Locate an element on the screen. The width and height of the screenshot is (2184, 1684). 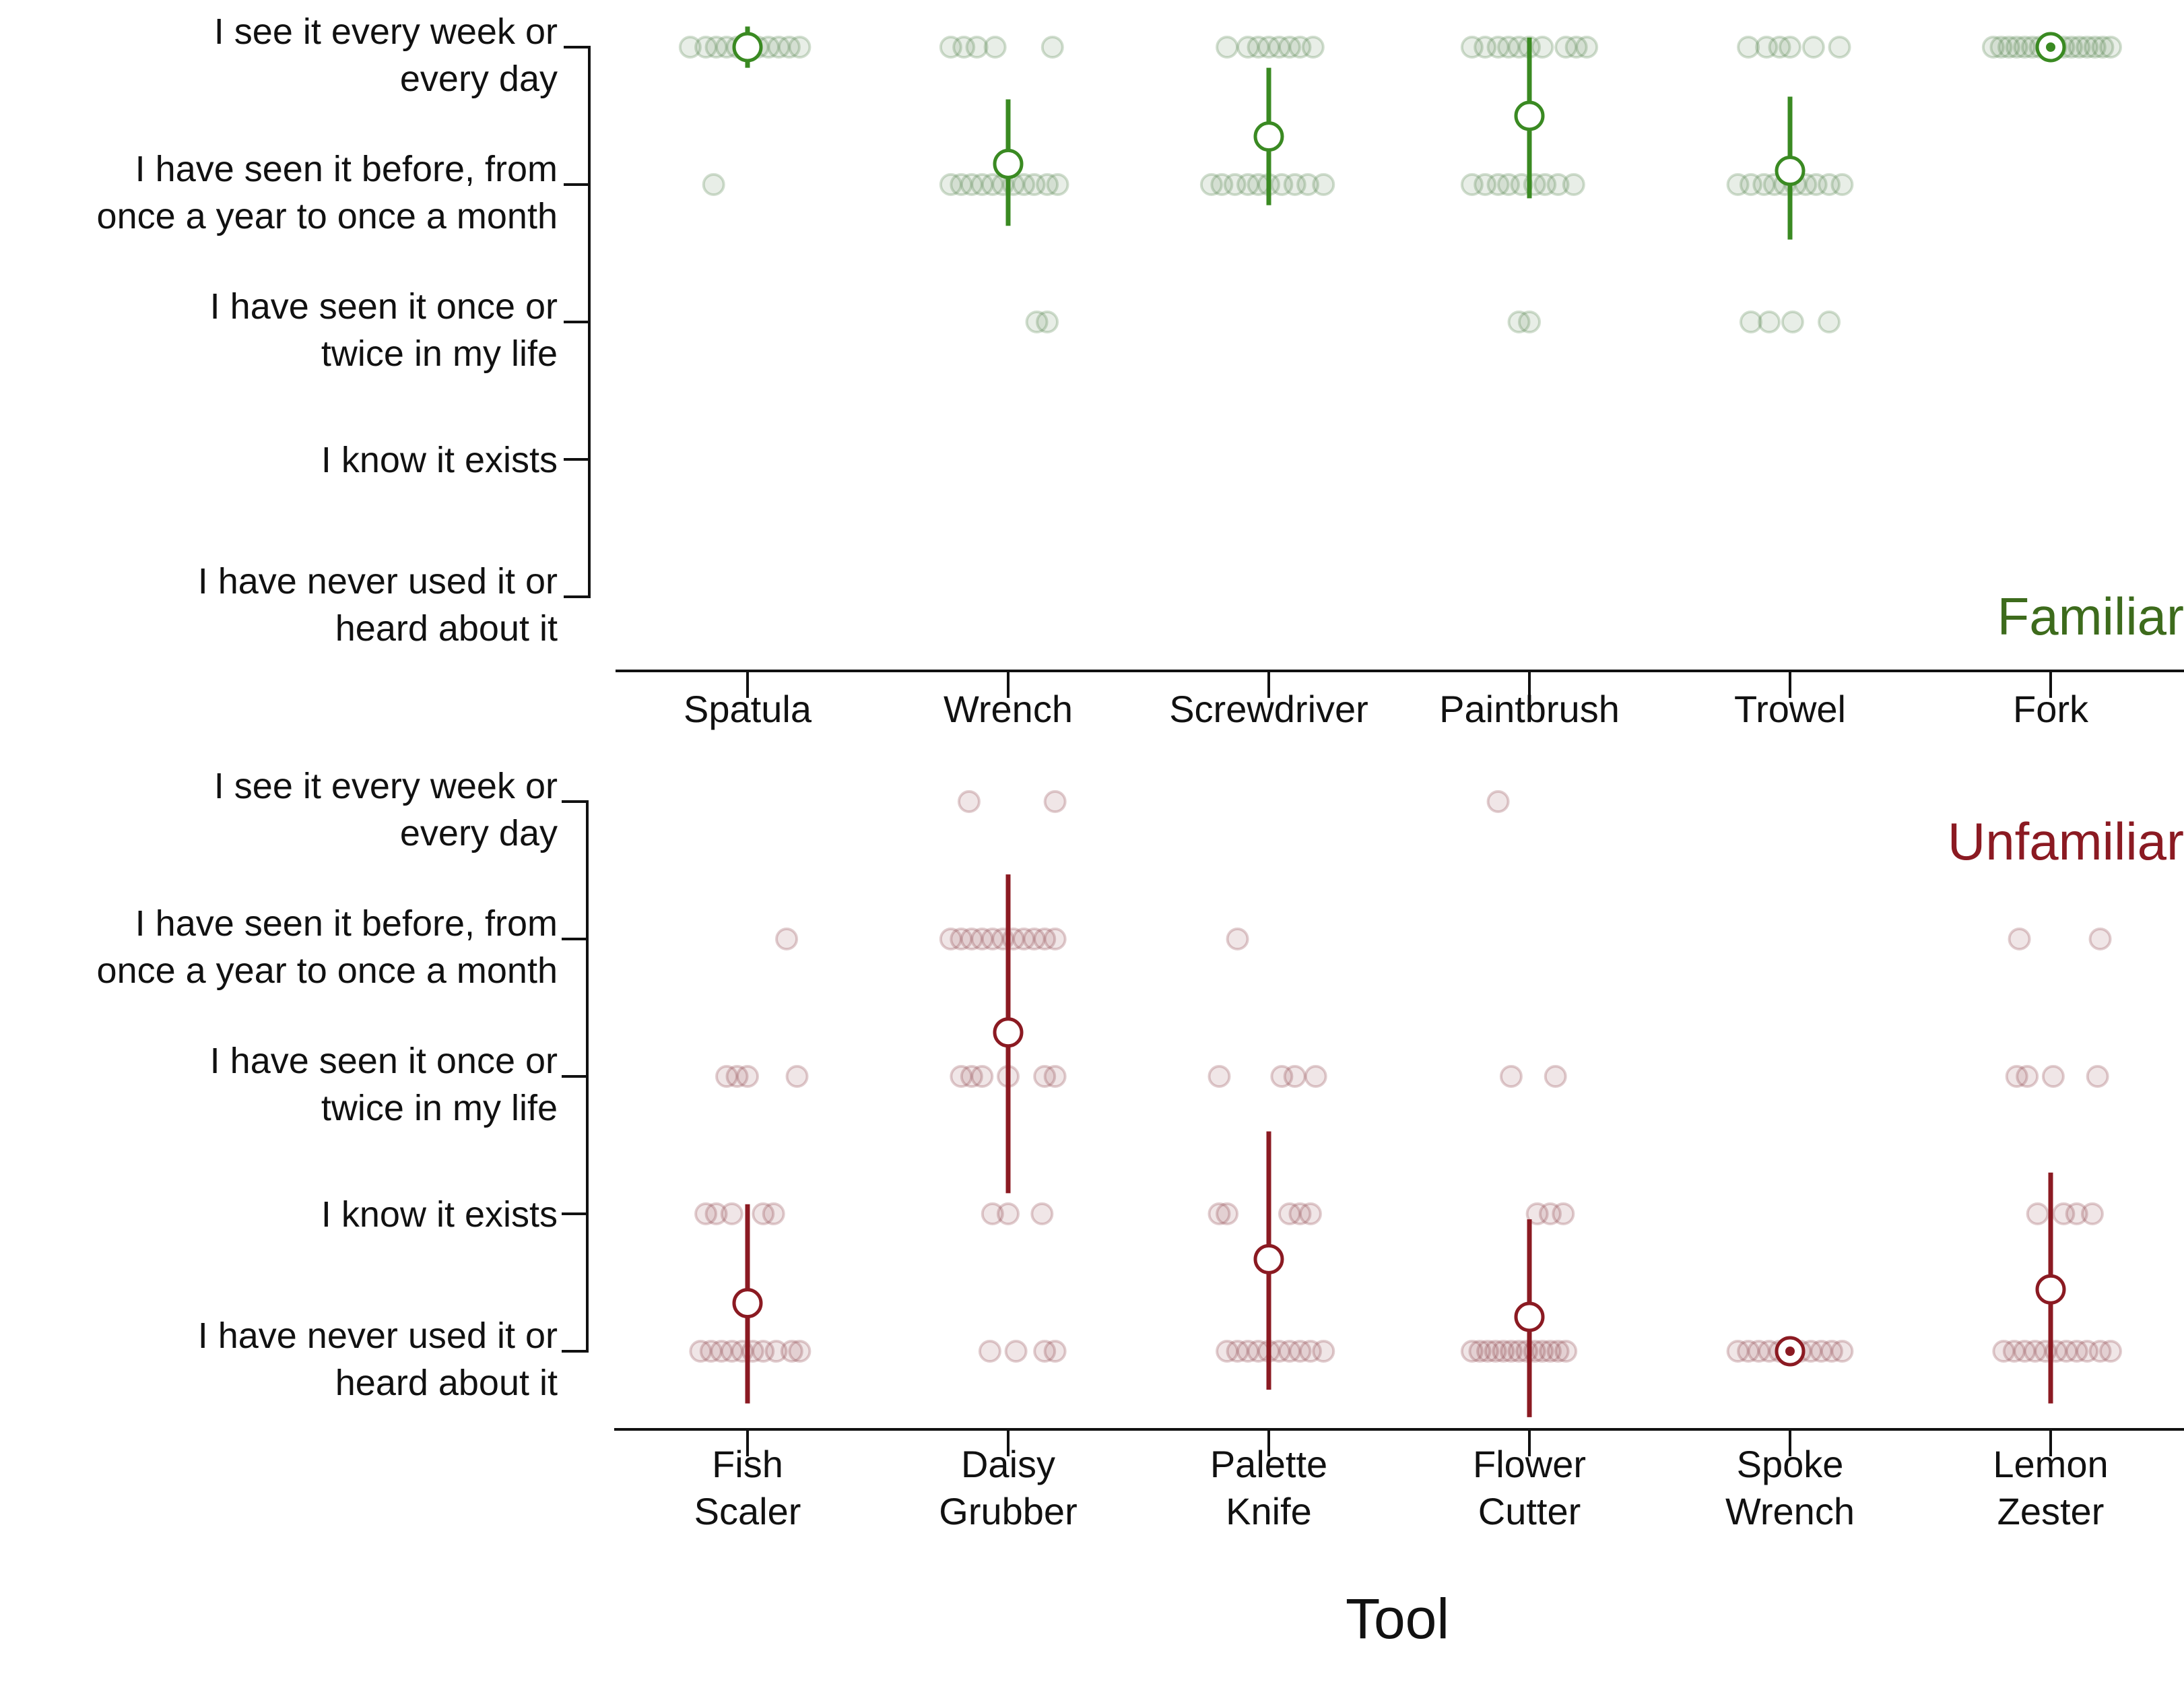
familiar-y-tick-label: I see it every week or every day is located at coordinates (386, 55).